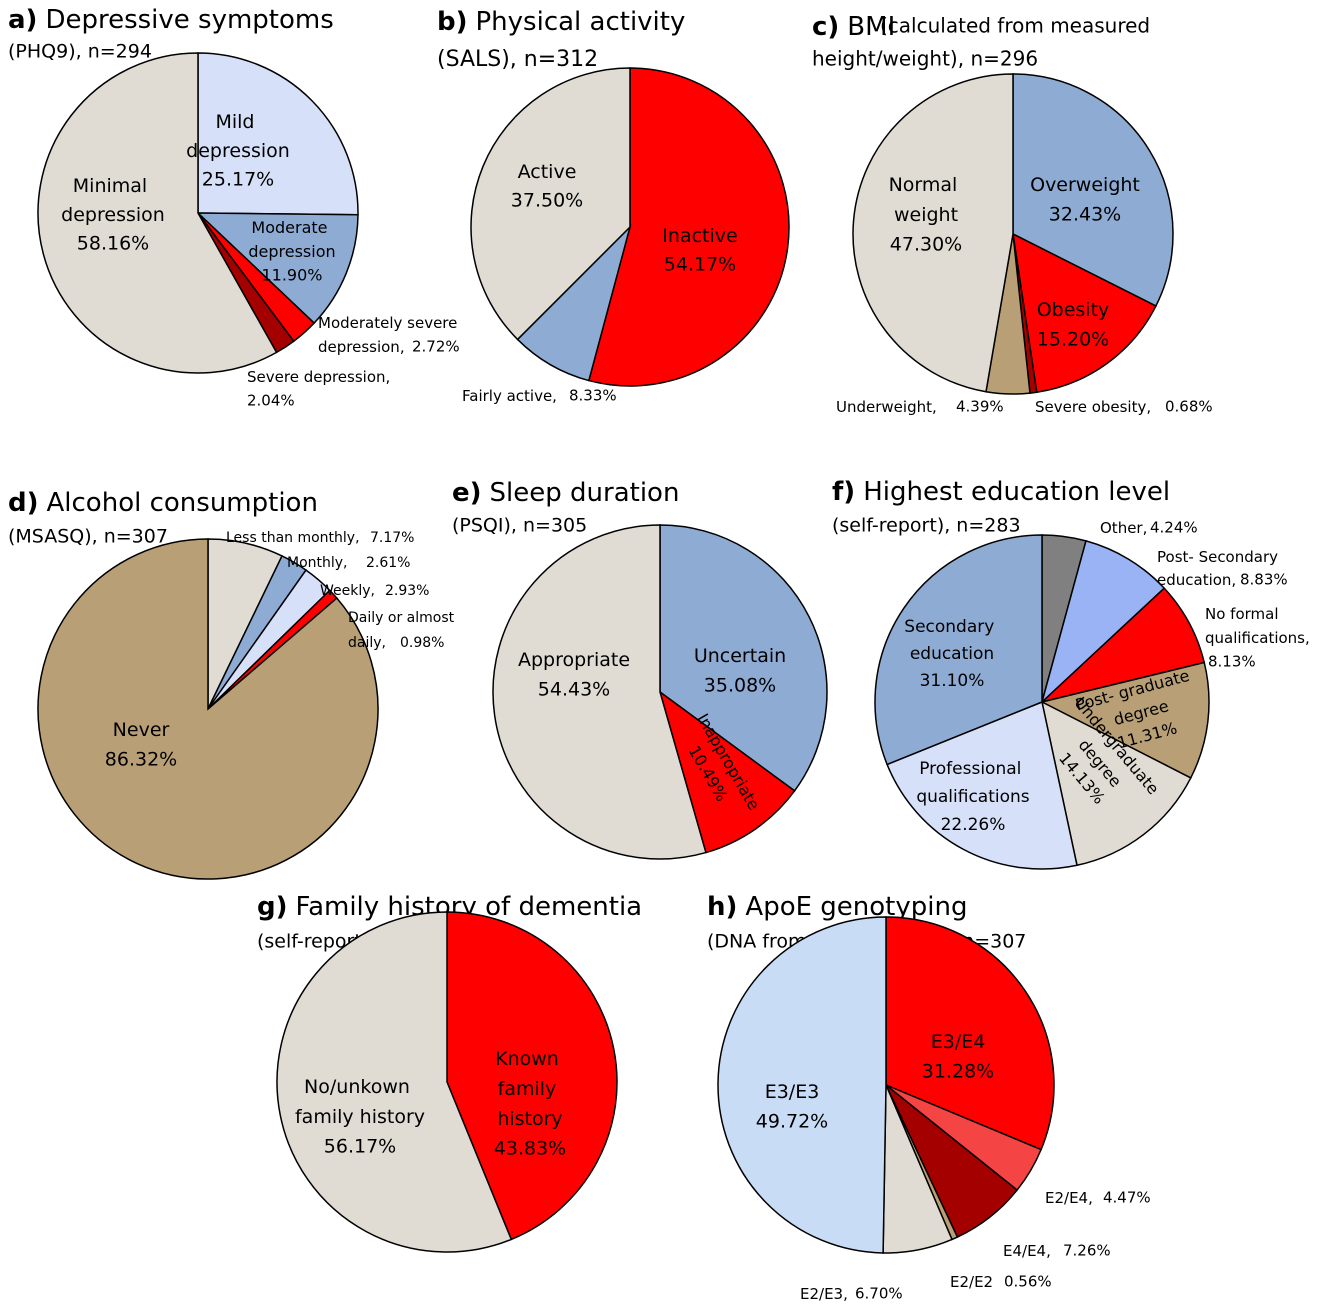 Image resolution: width=1333 pixels, height=1307 pixels. What do you see at coordinates (1085, 185) in the screenshot?
I see `category-label: Overweight` at bounding box center [1085, 185].